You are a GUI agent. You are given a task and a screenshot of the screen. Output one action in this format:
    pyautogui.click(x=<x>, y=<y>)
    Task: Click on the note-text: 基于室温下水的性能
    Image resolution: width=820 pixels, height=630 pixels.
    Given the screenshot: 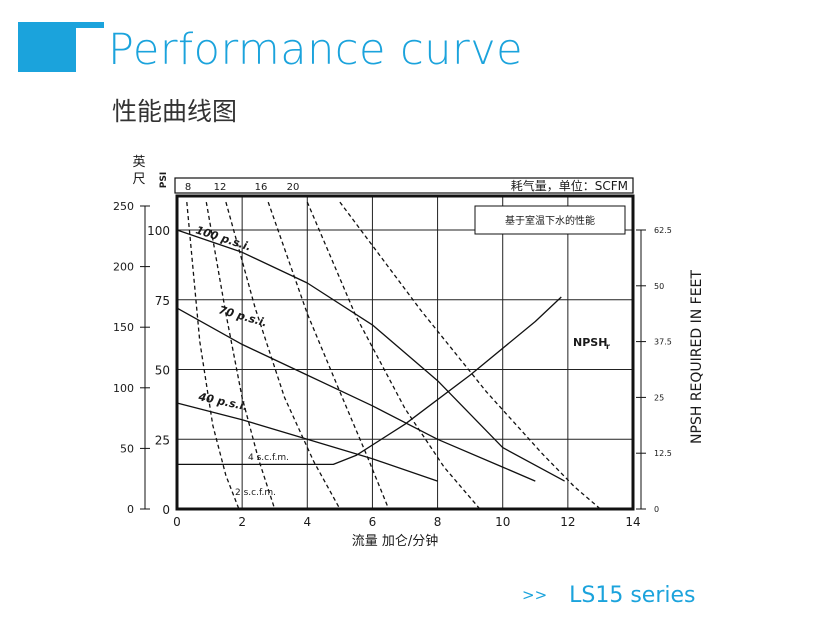 What is the action you would take?
    pyautogui.click(x=550, y=220)
    